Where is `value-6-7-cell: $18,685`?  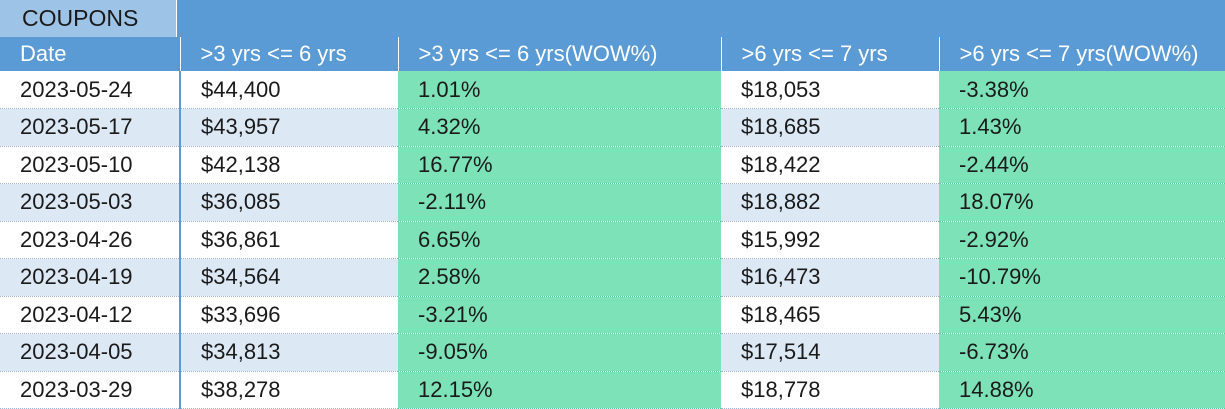 value-6-7-cell: $18,685 is located at coordinates (830, 127).